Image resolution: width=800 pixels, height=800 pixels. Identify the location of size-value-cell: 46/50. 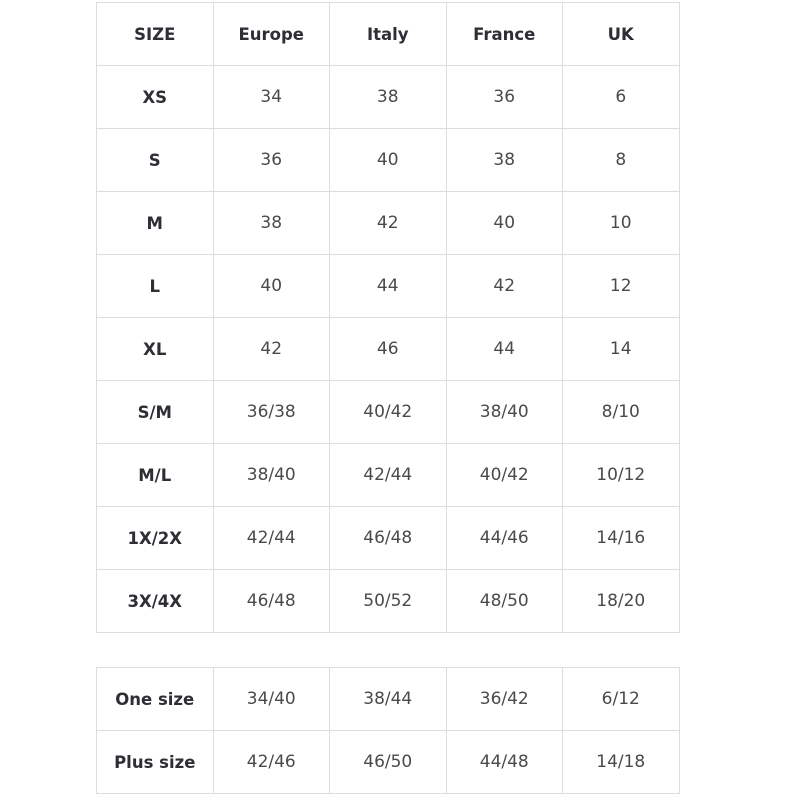
(388, 762).